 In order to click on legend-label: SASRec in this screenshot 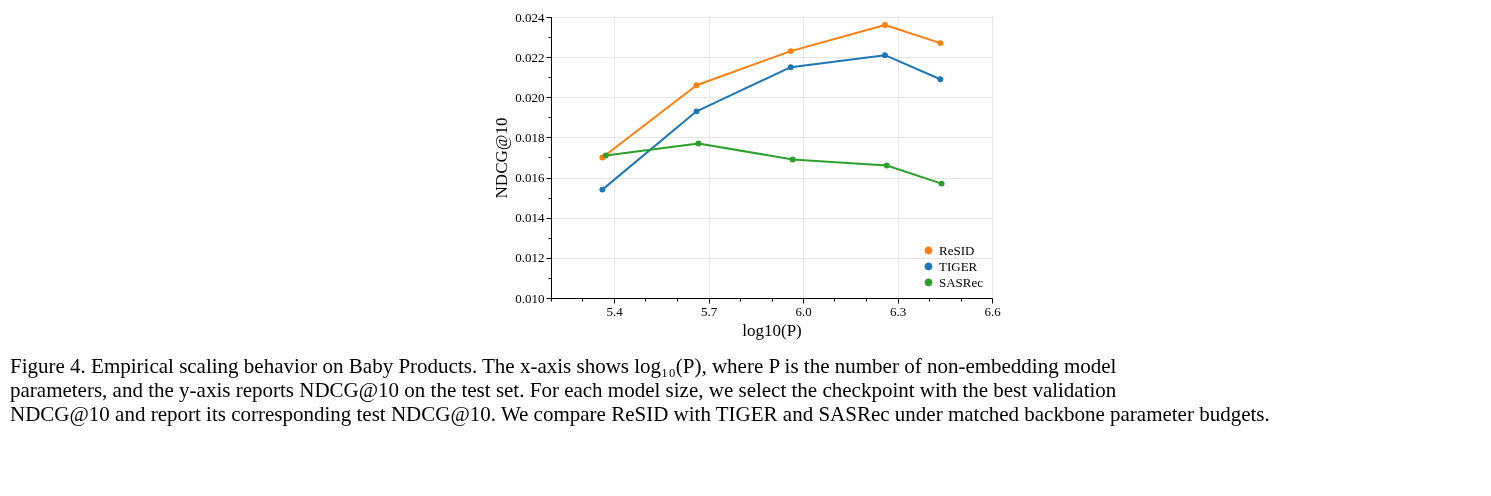, I will do `click(961, 282)`.